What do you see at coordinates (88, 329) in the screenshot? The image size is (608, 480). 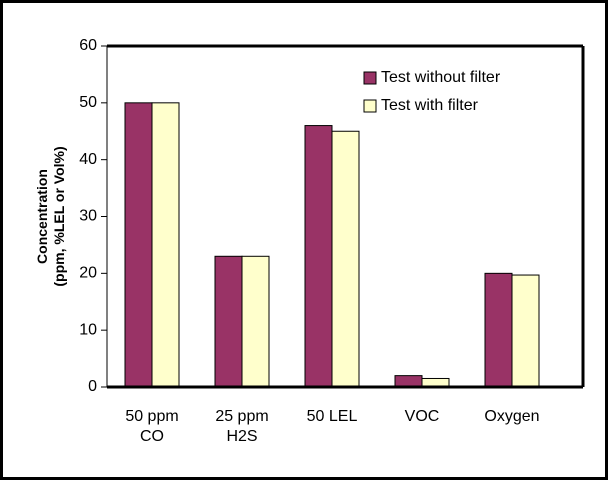 I see `y-tick-label: 10` at bounding box center [88, 329].